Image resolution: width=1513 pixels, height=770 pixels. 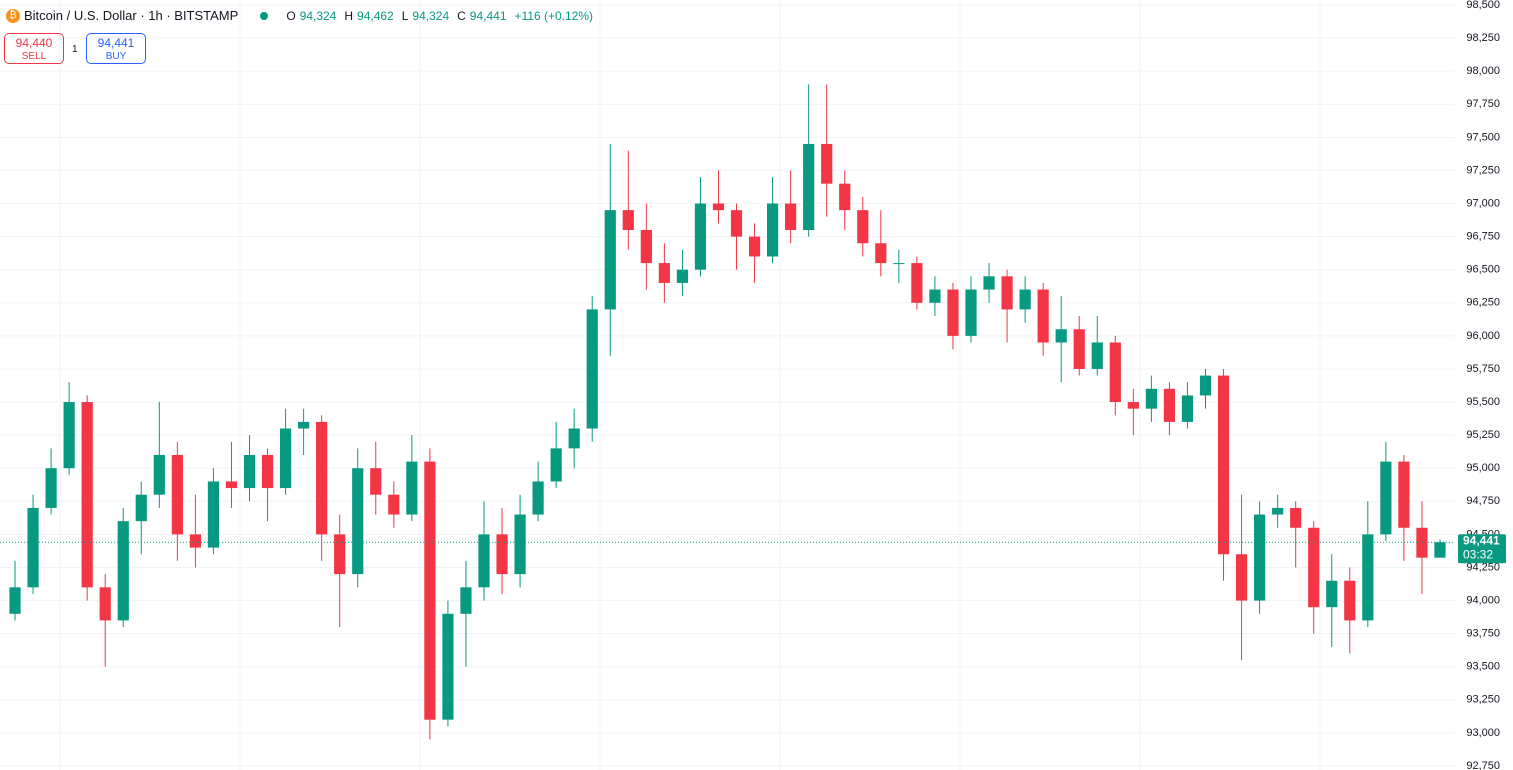 I want to click on coin-icon: ₿, so click(x=13, y=15).